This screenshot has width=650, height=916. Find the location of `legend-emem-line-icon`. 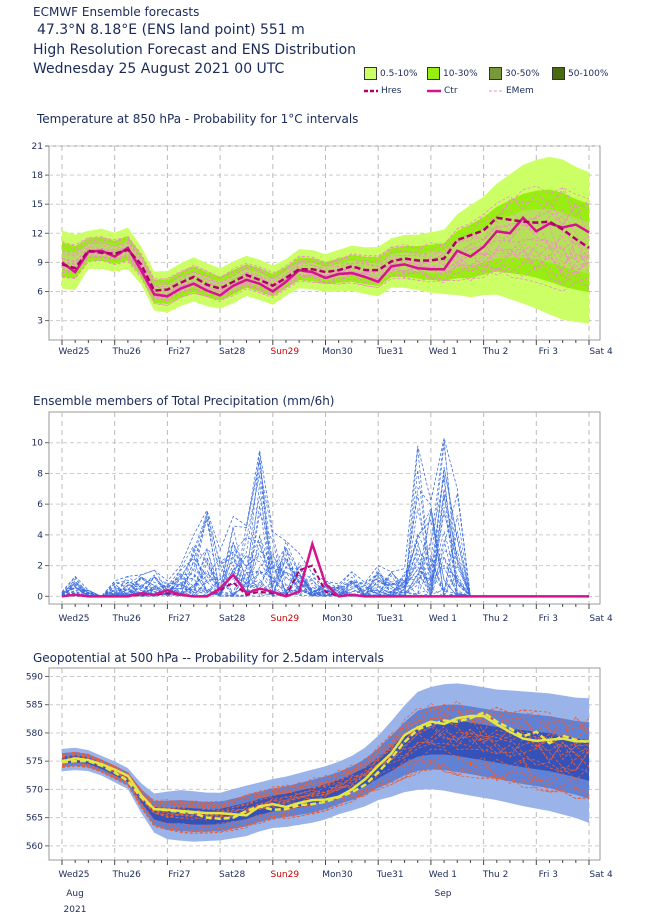

legend-emem-line-icon is located at coordinates (496, 91).